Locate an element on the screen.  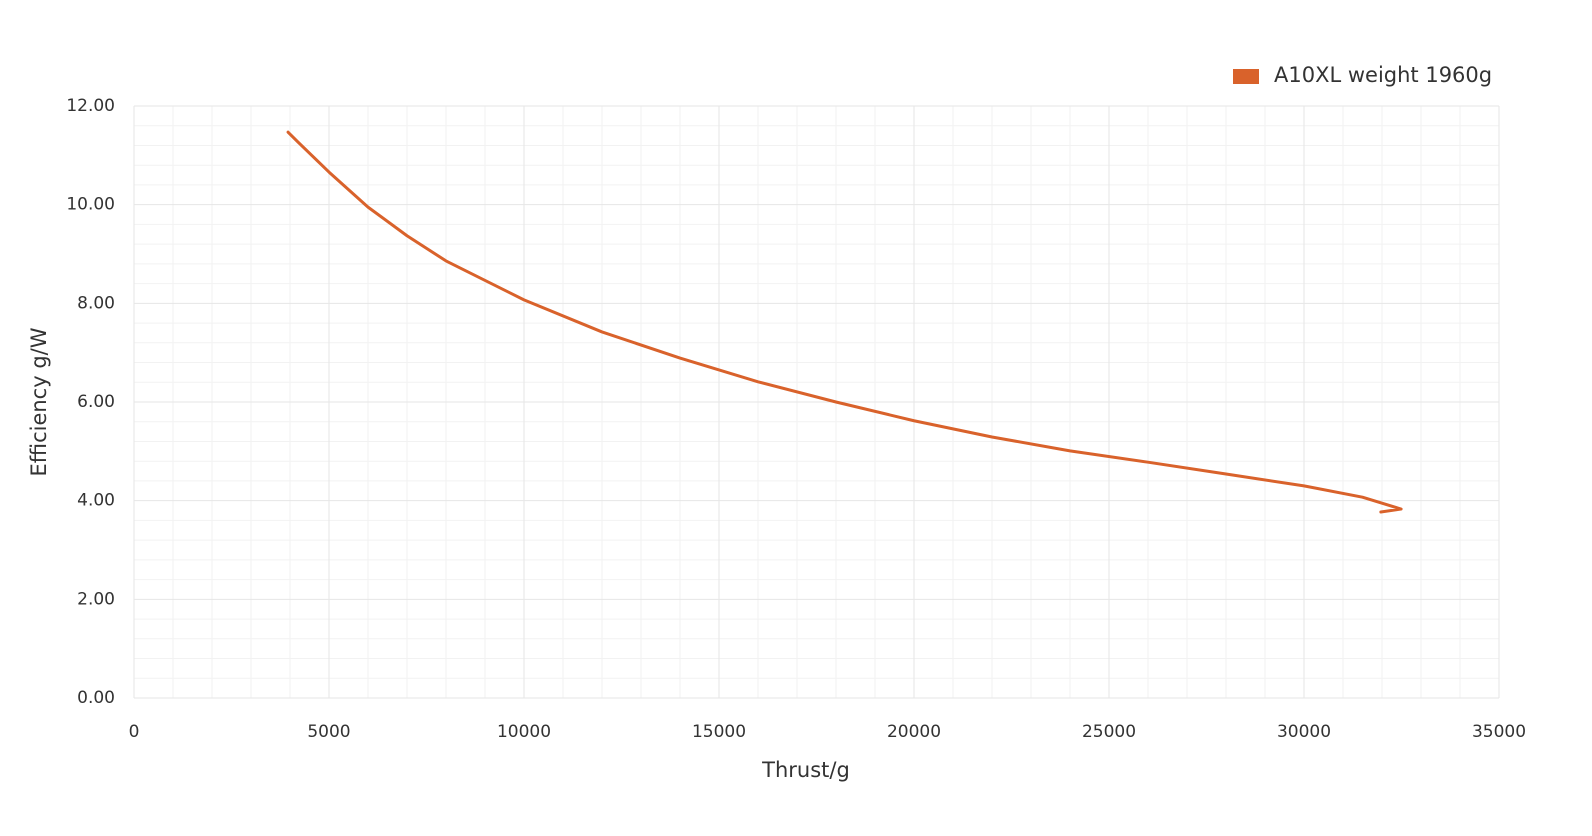
x-tick-label: 25000 is located at coordinates (1109, 732).